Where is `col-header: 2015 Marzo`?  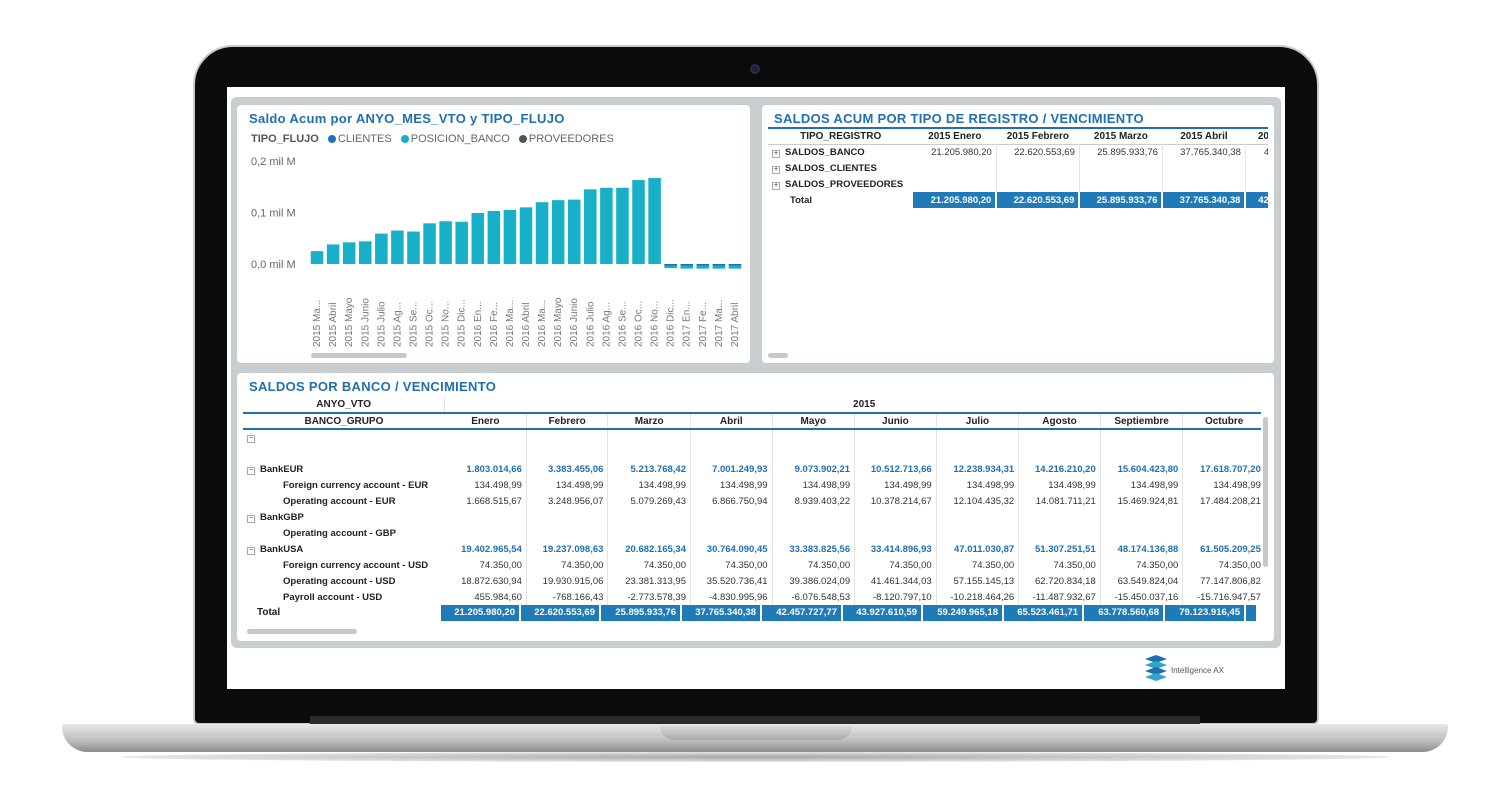 col-header: 2015 Marzo is located at coordinates (1120, 136).